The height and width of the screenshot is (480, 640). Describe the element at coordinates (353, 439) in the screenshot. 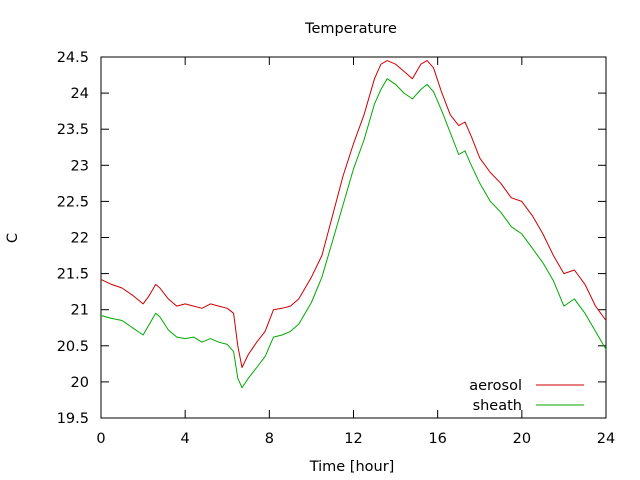

I see `x-tick-label: 12` at that location.